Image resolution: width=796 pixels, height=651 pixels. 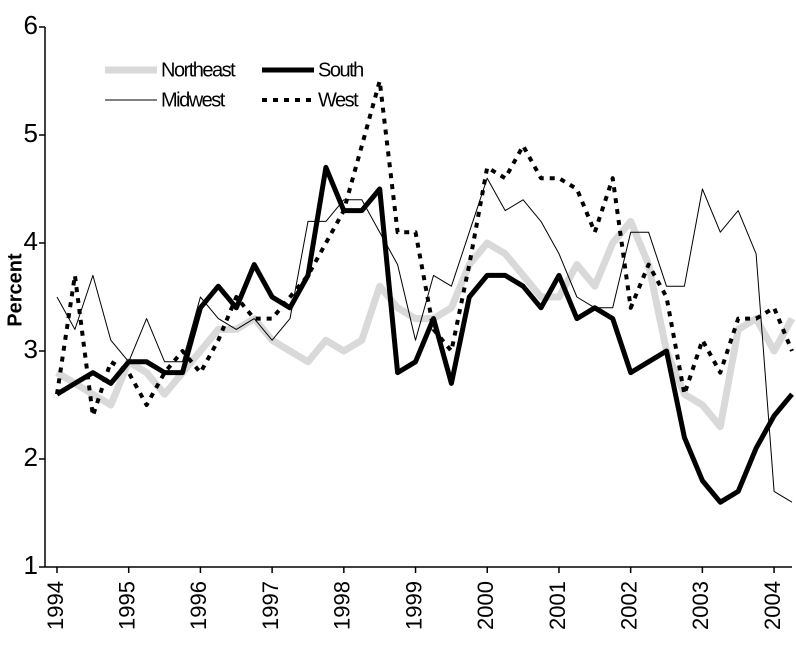 I want to click on y-axis-label: Percent, so click(x=15, y=290).